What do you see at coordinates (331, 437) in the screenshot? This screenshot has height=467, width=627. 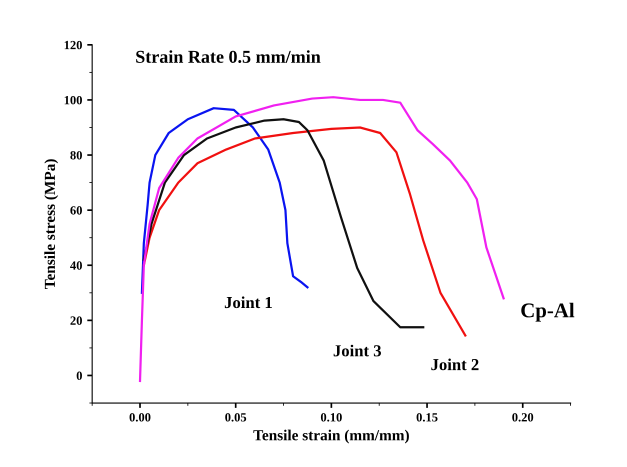 I see `x-axis-title: Tensile strain (mm/mm)` at bounding box center [331, 437].